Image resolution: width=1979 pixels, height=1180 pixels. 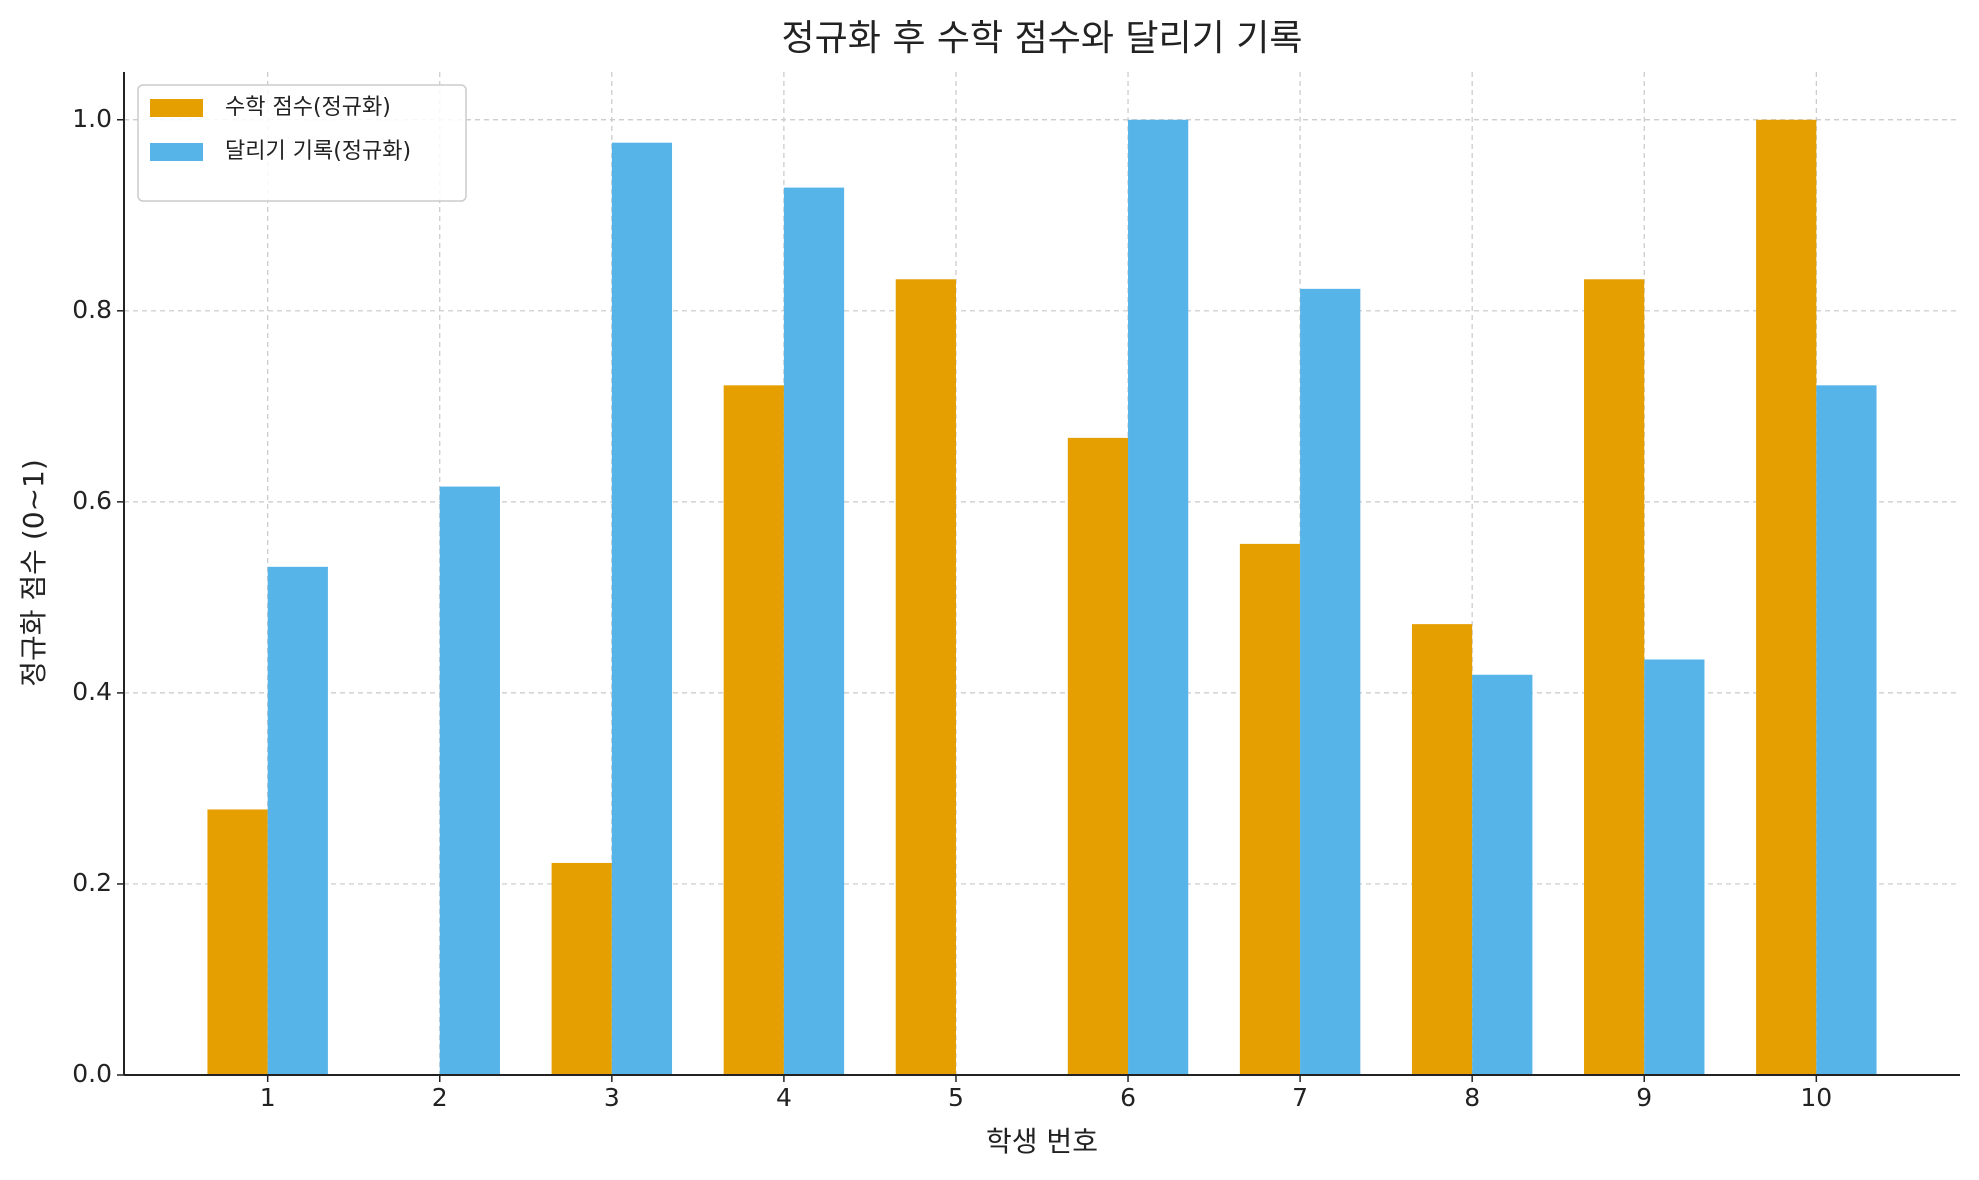 What do you see at coordinates (308, 107) in the screenshot?
I see `legend-label: 수학 점수(정규화)` at bounding box center [308, 107].